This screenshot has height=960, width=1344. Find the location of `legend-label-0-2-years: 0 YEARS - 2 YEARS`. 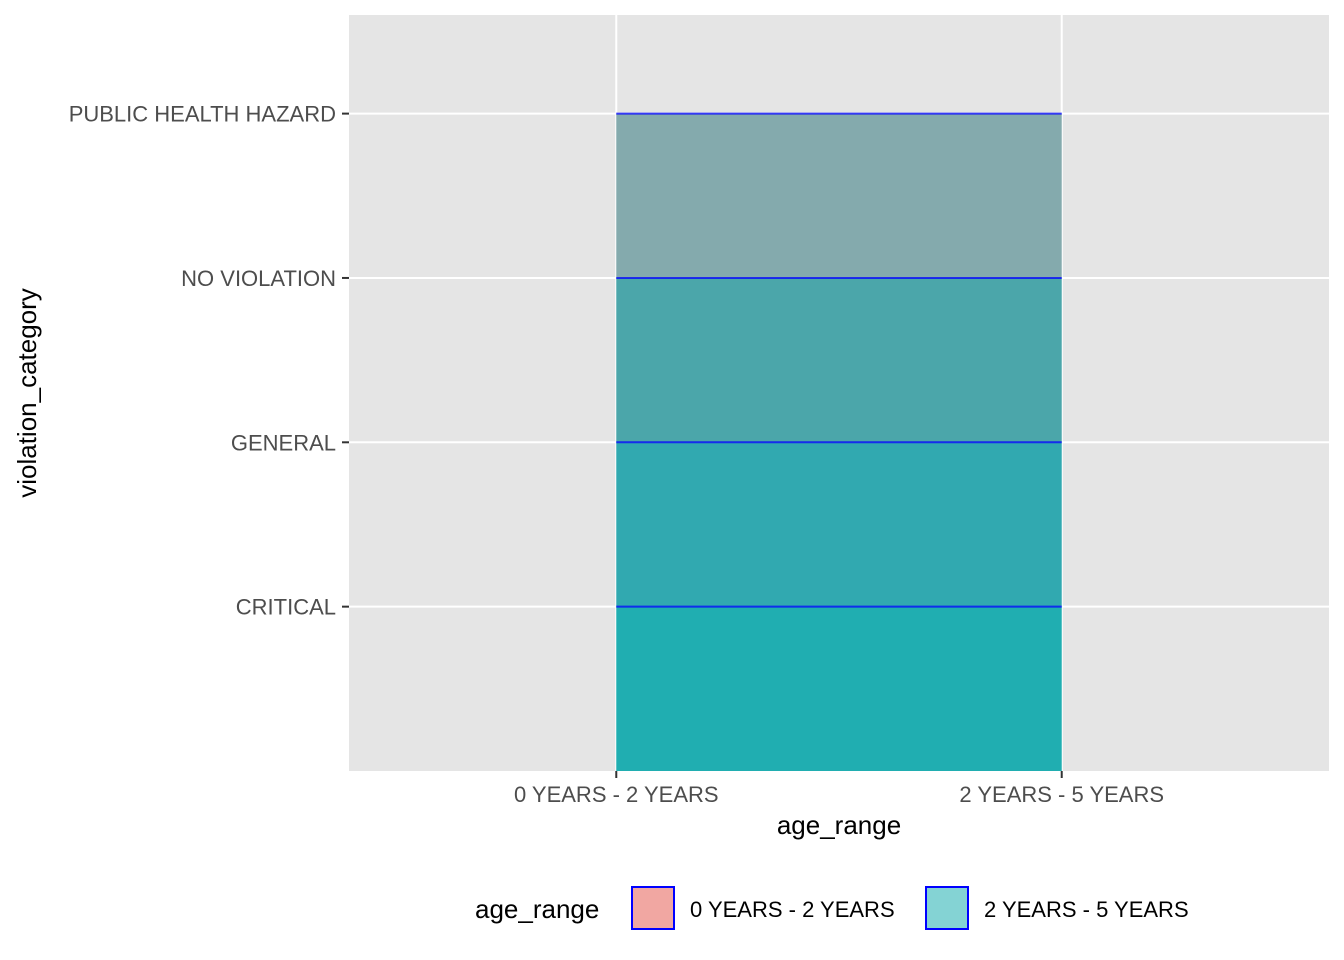

legend-label-0-2-years: 0 YEARS - 2 YEARS is located at coordinates (792, 909).